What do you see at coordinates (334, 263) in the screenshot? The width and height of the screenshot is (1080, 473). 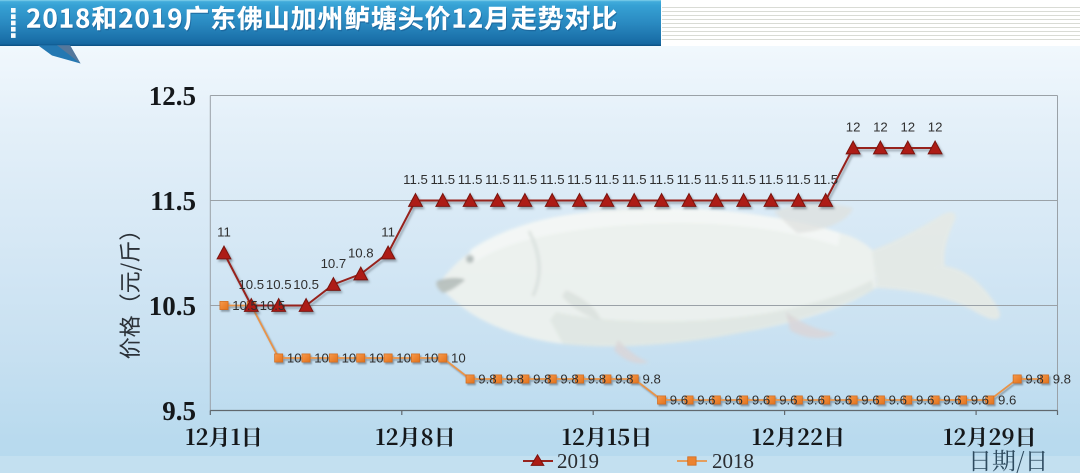 I see `svg-text: 10.7` at bounding box center [334, 263].